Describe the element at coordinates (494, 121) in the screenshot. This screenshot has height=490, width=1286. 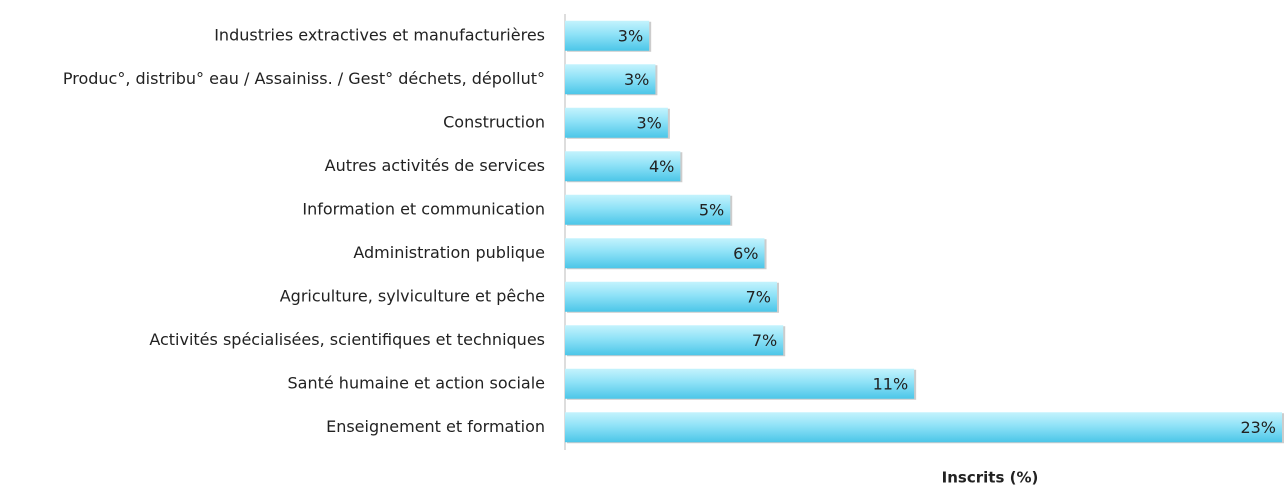
I see `y-tick-label: Construction` at that location.